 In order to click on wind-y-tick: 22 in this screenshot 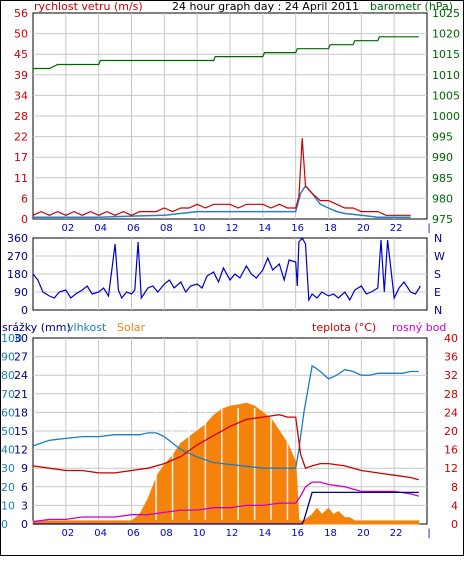, I will do `click(21, 137)`.